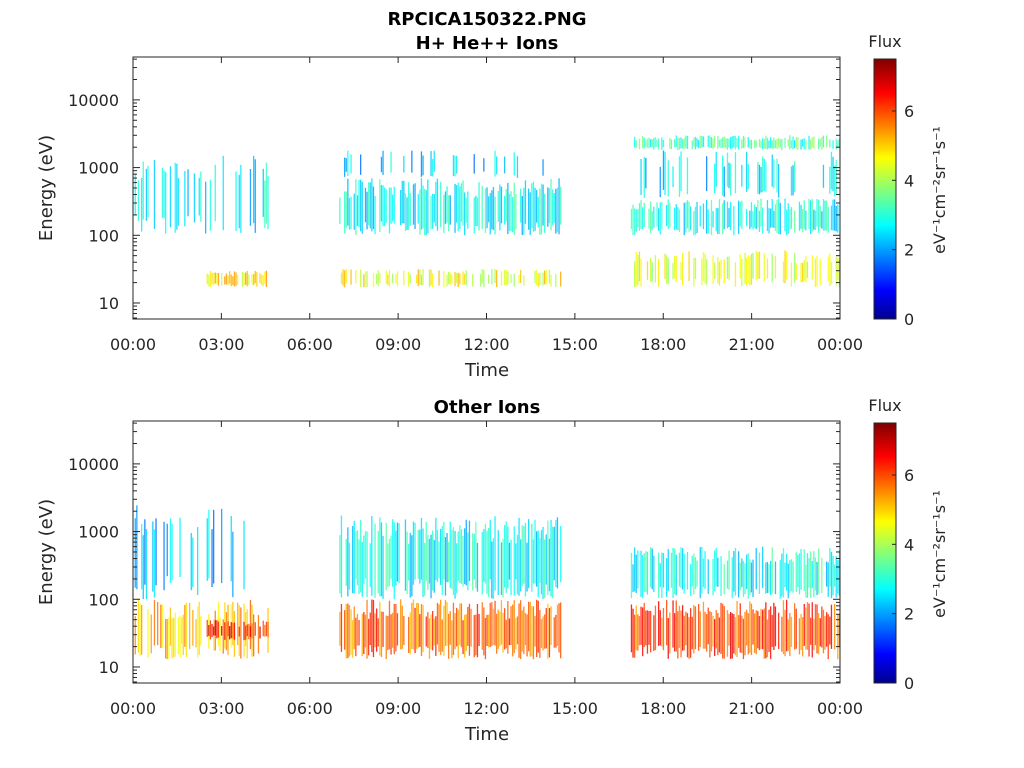 This screenshot has width=1024, height=768. Describe the element at coordinates (98, 532) in the screenshot. I see `y-tick-label: 1000` at that location.